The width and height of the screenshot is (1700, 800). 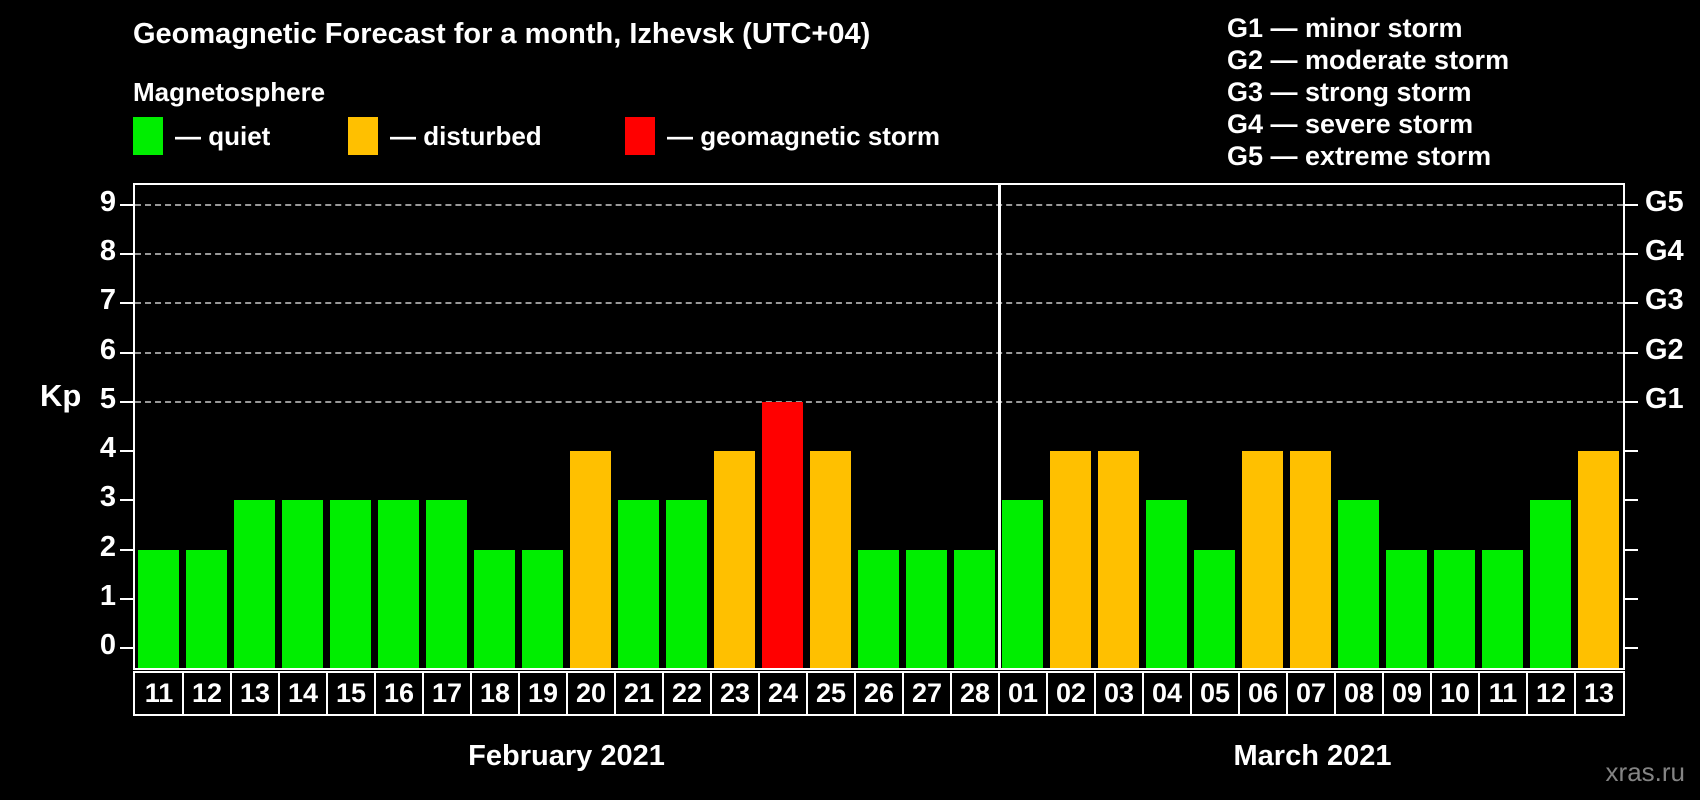 I want to click on g-axis-label-g4: G4, so click(x=1664, y=251).